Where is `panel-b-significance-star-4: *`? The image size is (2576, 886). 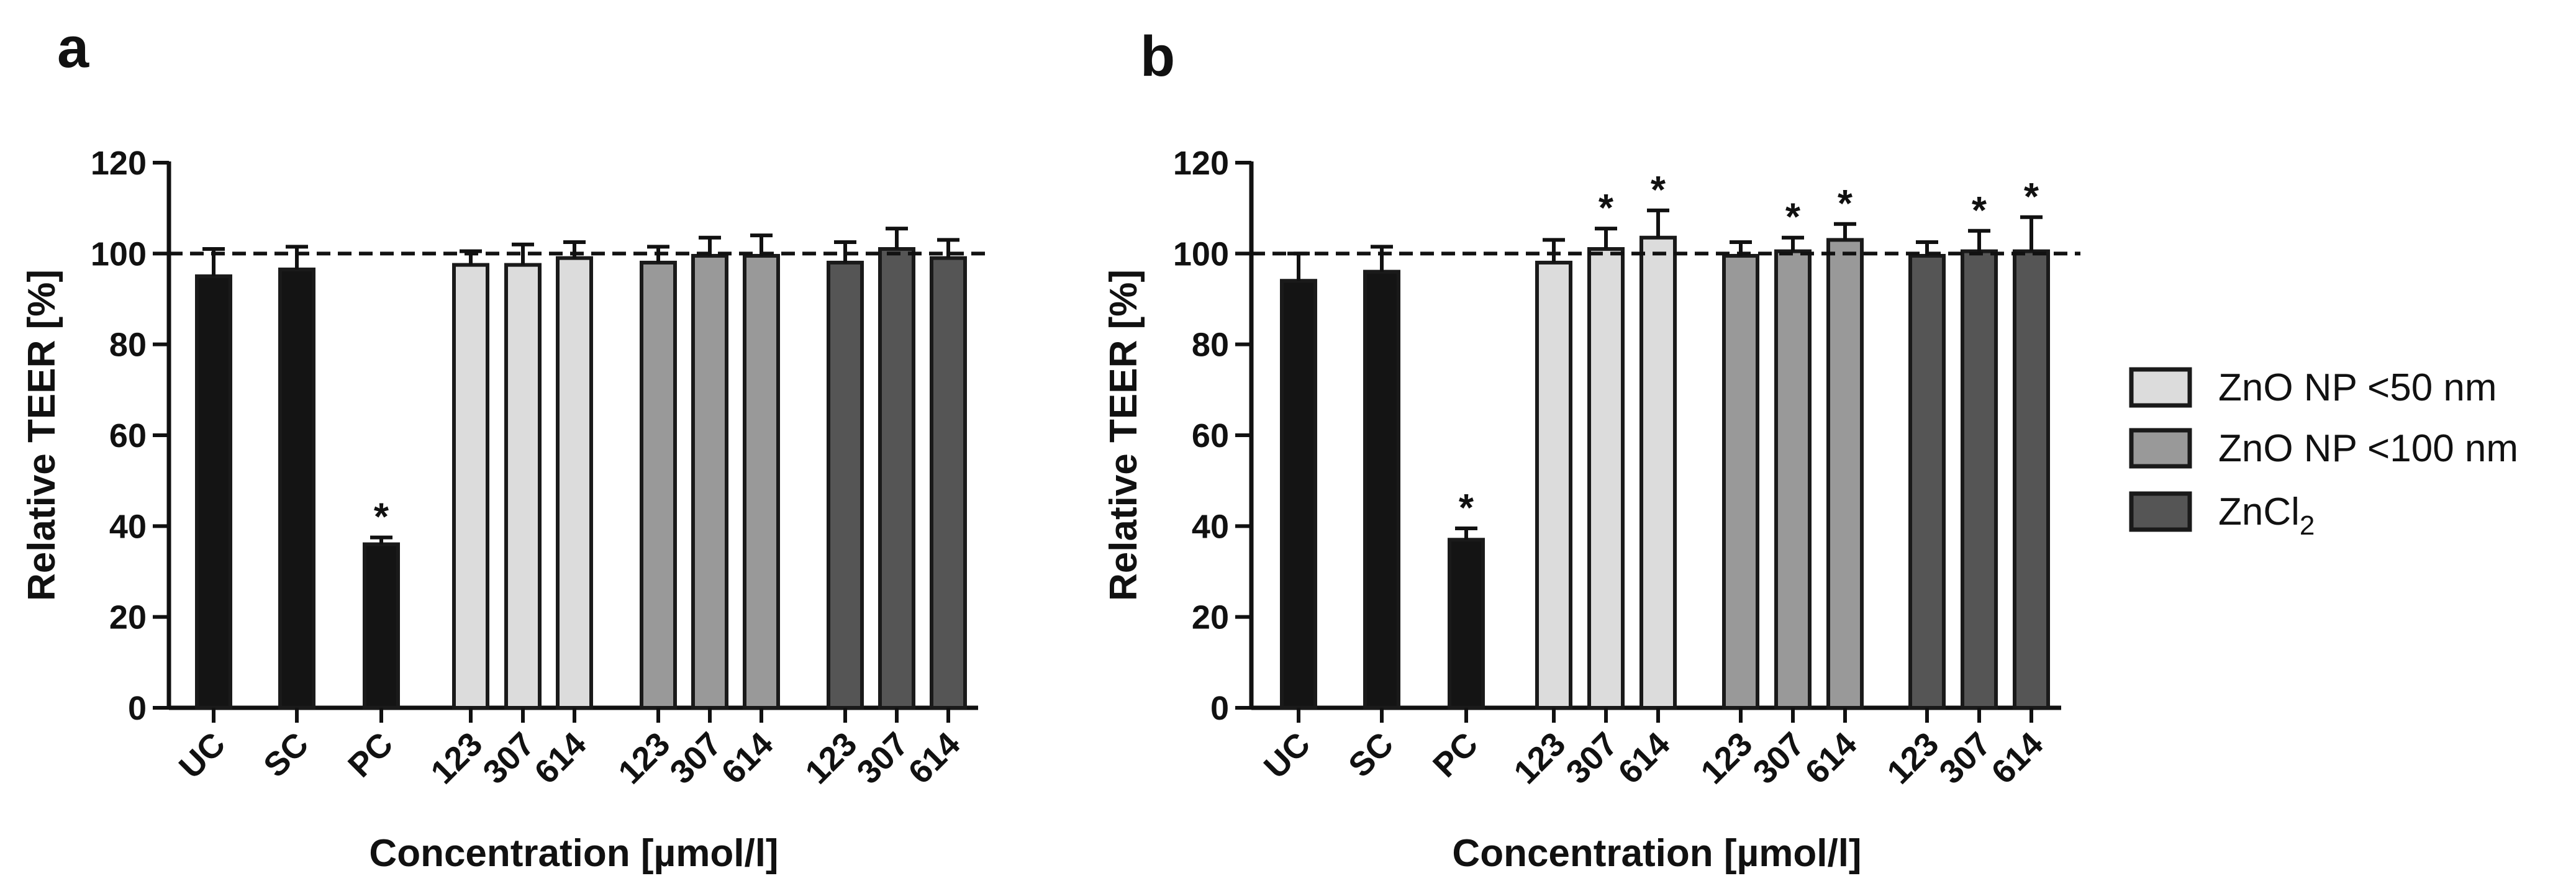 panel-b-significance-star-4: * is located at coordinates (1606, 208).